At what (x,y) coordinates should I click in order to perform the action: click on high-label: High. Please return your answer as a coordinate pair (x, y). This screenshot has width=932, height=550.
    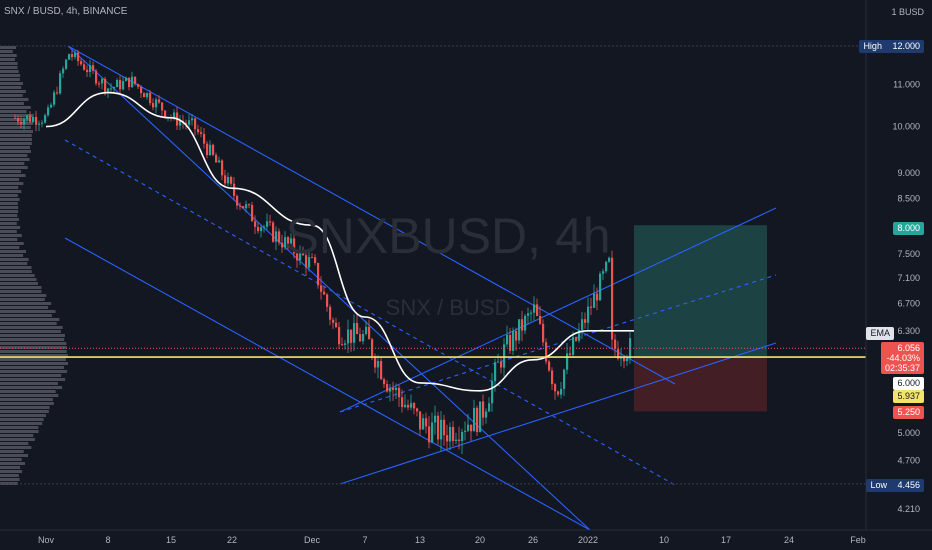
    Looking at the image, I should click on (872, 46).